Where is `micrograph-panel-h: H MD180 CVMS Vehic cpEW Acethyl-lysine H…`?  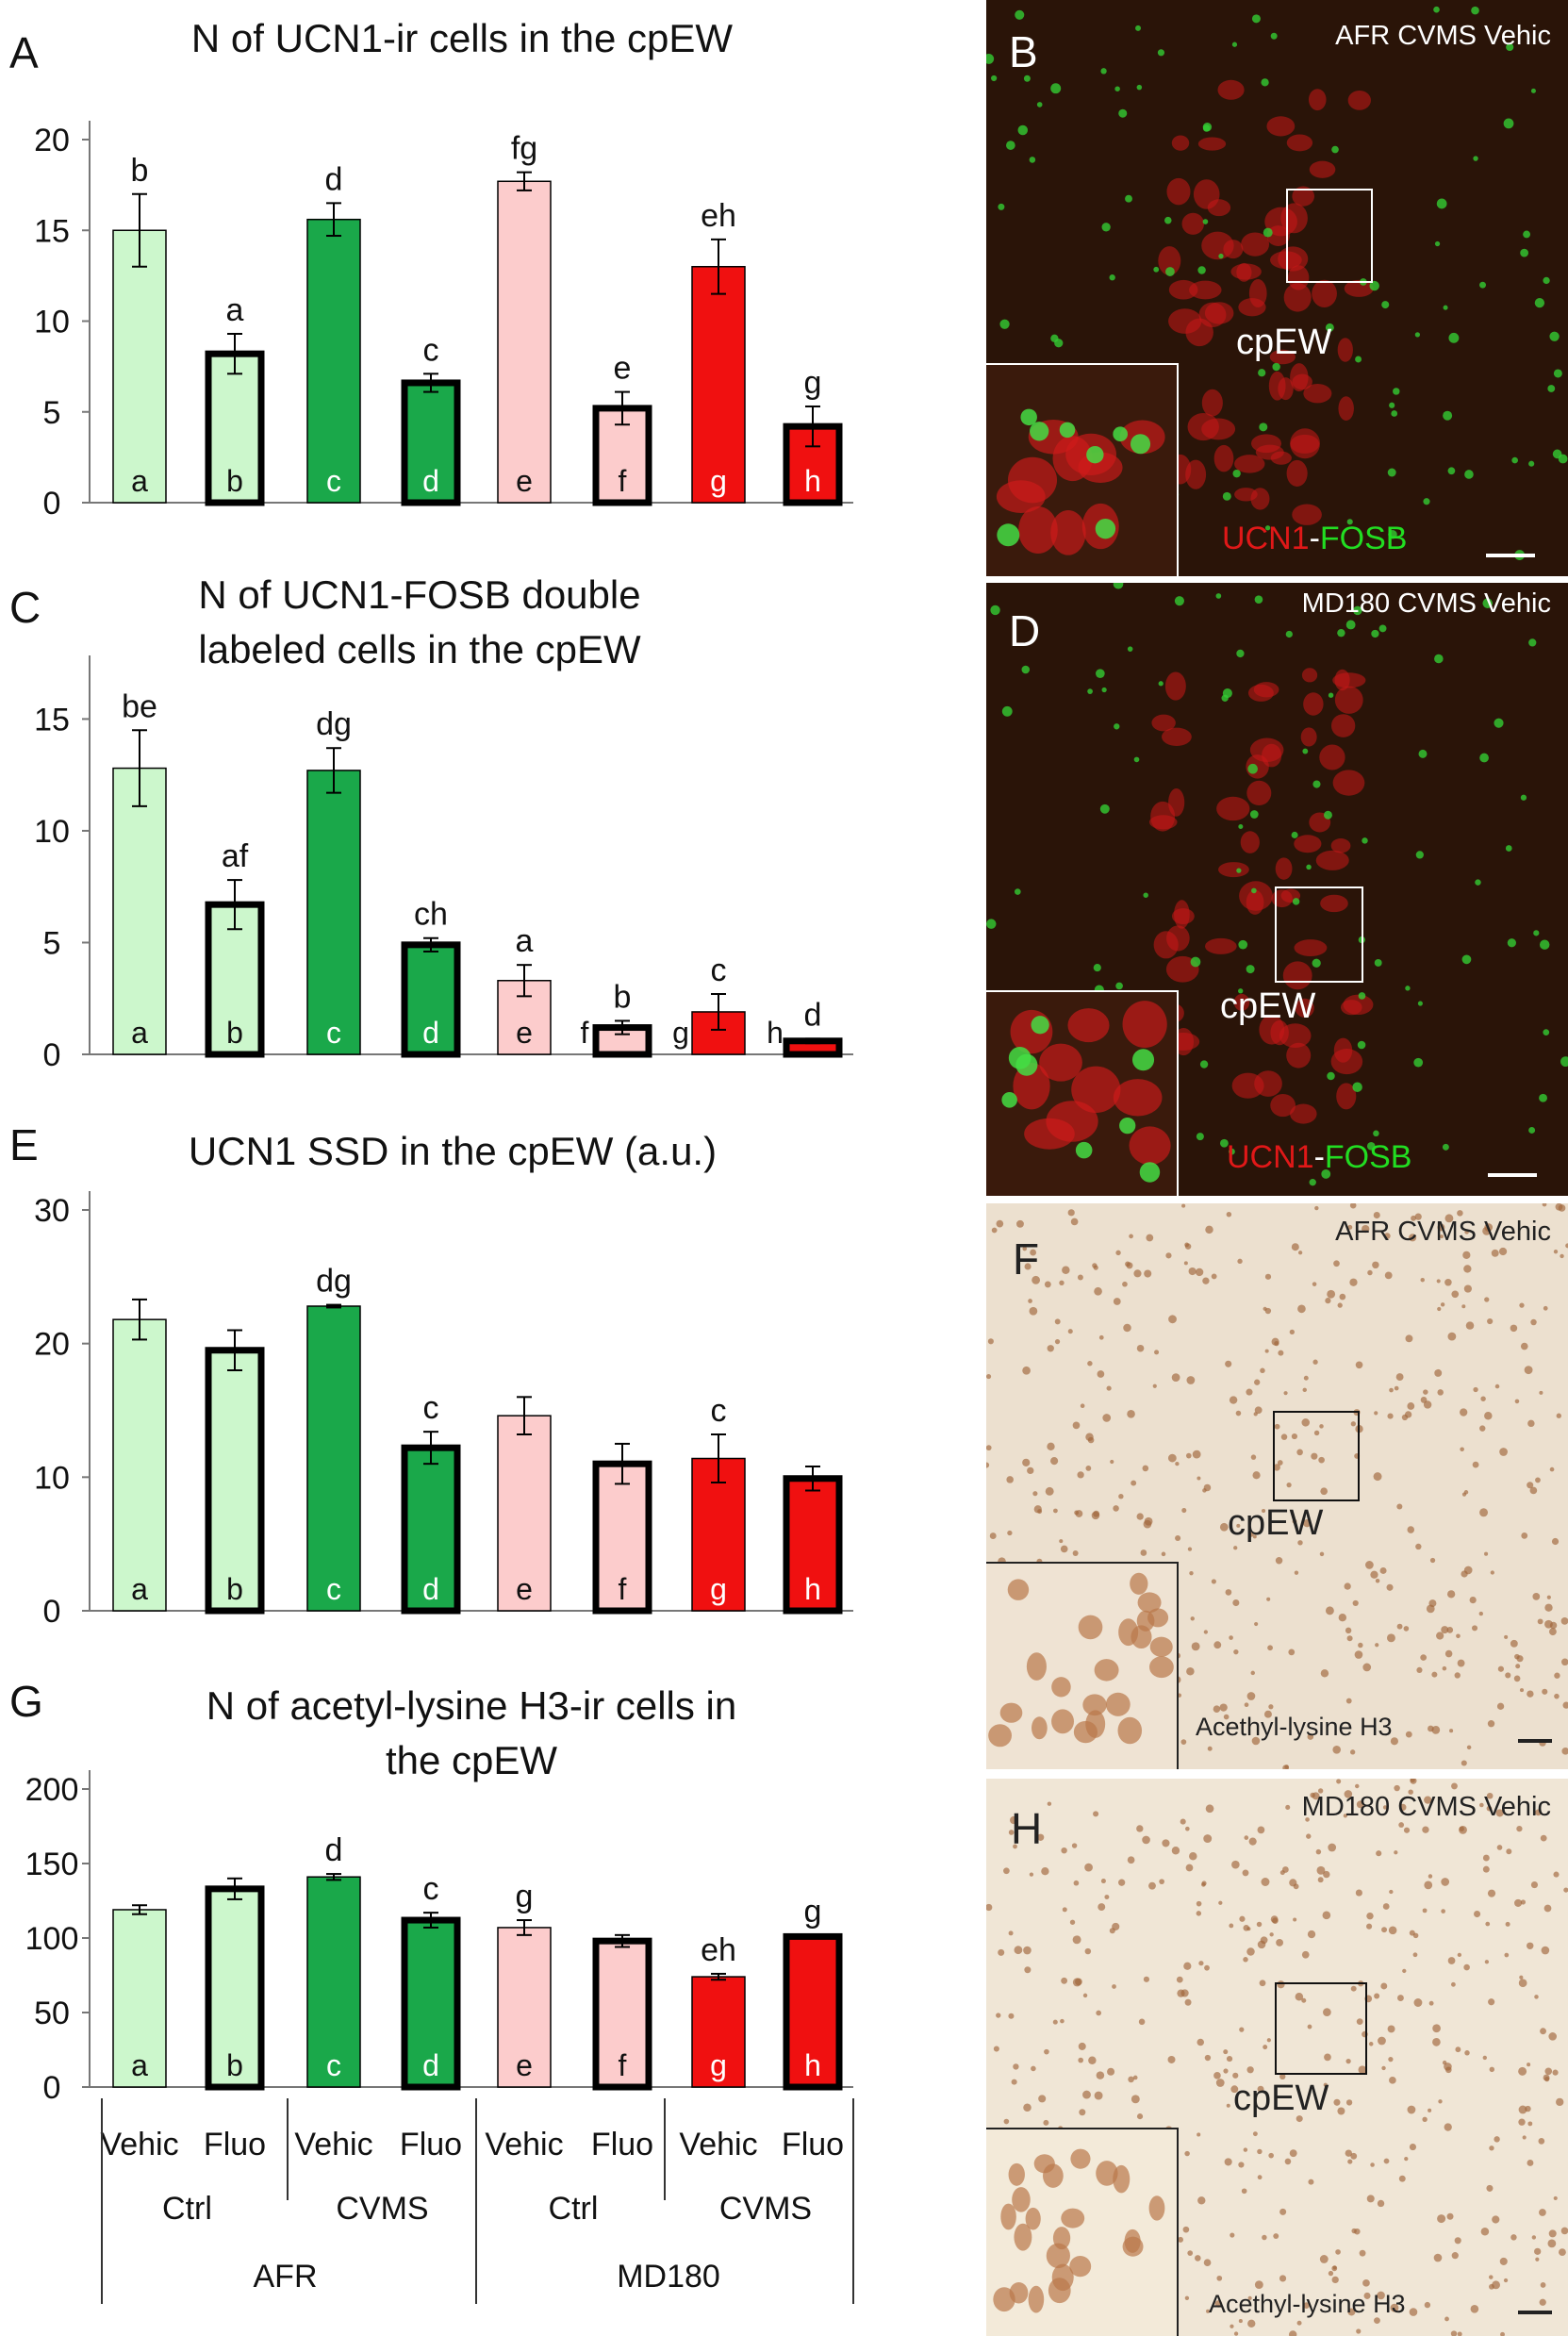
micrograph-panel-h: H MD180 CVMS Vehic cpEW Acethyl-lysine H… is located at coordinates (1277, 2058).